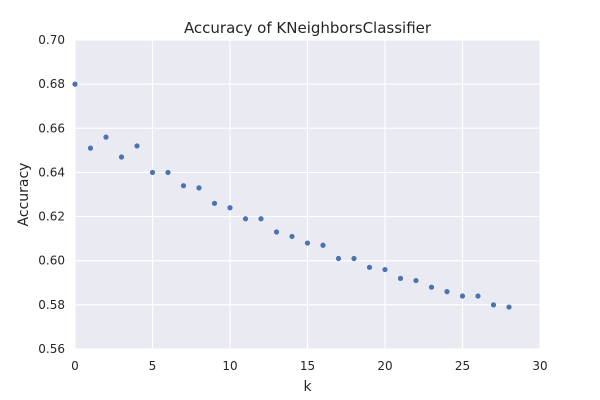  I want to click on chart-title: Accuracy of KNeighborsClassifier, so click(308, 28).